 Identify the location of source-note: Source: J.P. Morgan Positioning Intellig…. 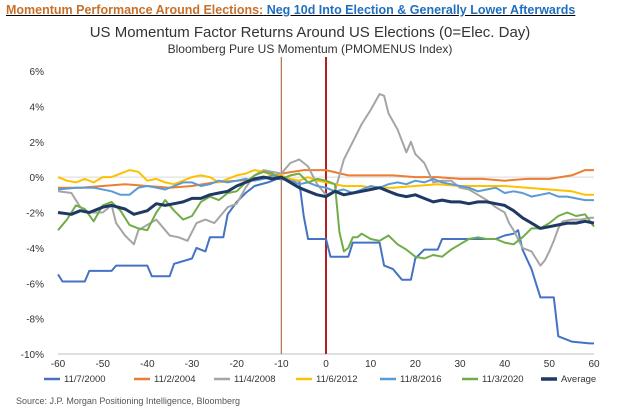
(128, 401).